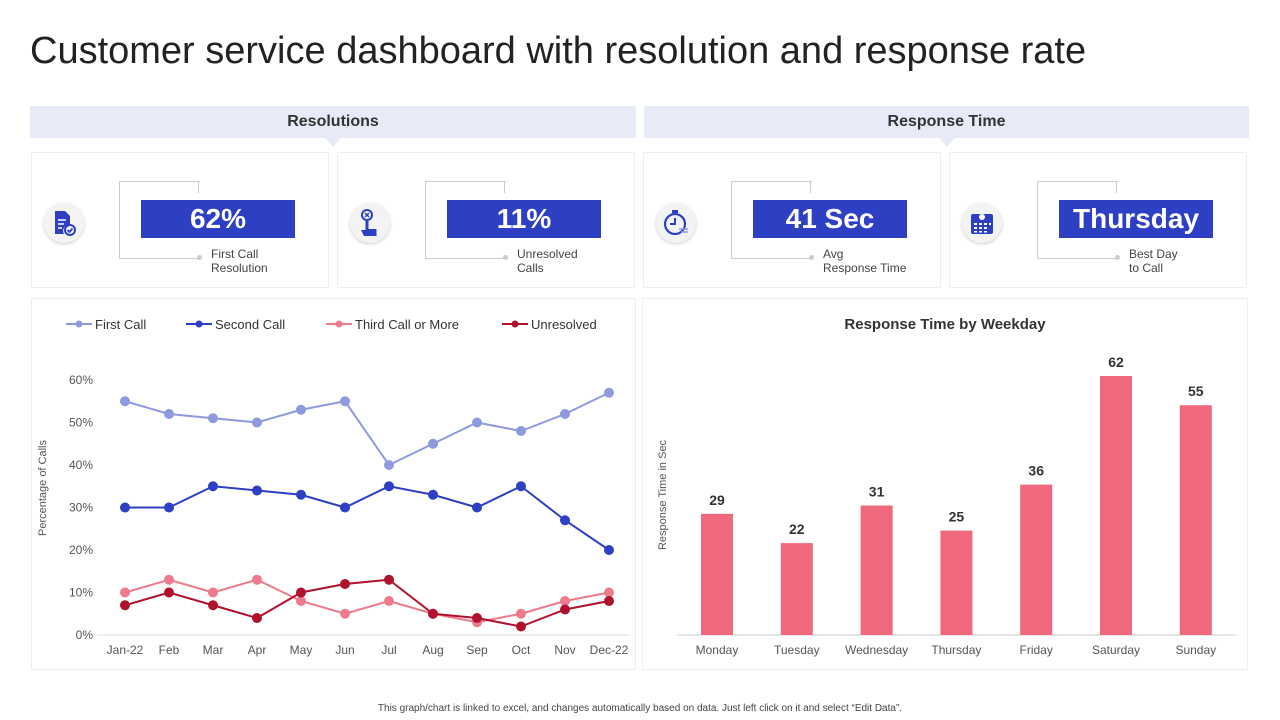 Image resolution: width=1280 pixels, height=720 pixels. Describe the element at coordinates (663, 494) in the screenshot. I see `y-axis-label: Response Time in Sec` at that location.